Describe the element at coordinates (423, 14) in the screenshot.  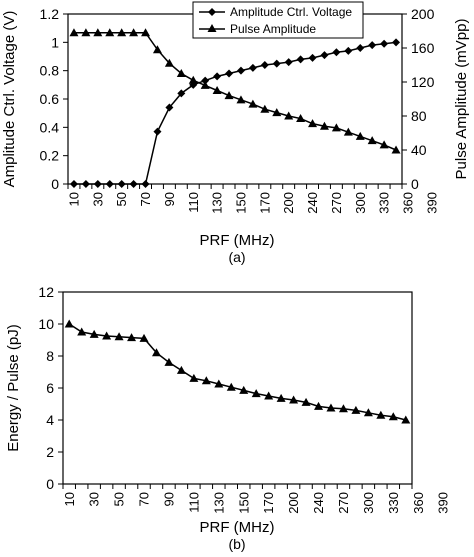
I see `y2-tick-label: 200` at that location.